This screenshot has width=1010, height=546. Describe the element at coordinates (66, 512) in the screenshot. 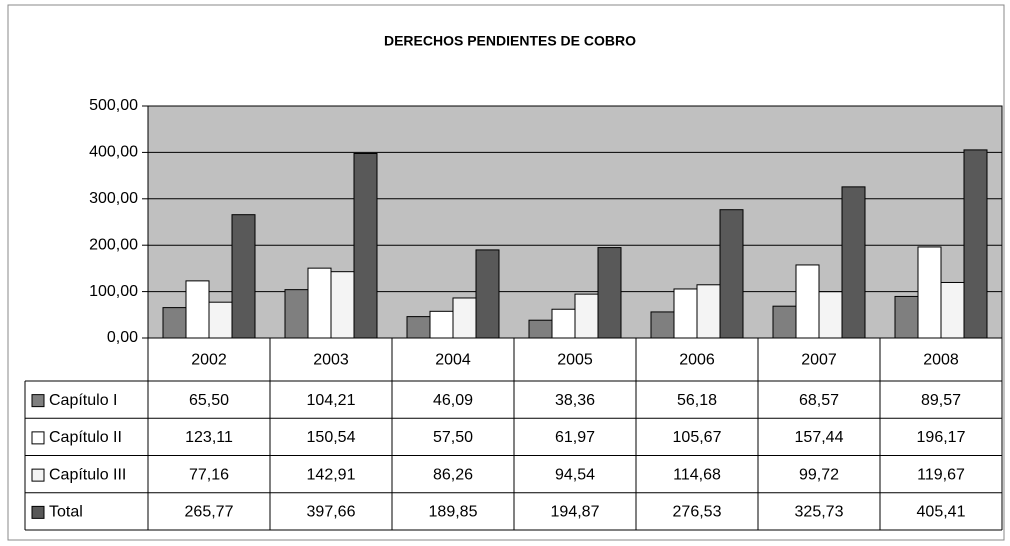

I see `legend-label: Total` at that location.